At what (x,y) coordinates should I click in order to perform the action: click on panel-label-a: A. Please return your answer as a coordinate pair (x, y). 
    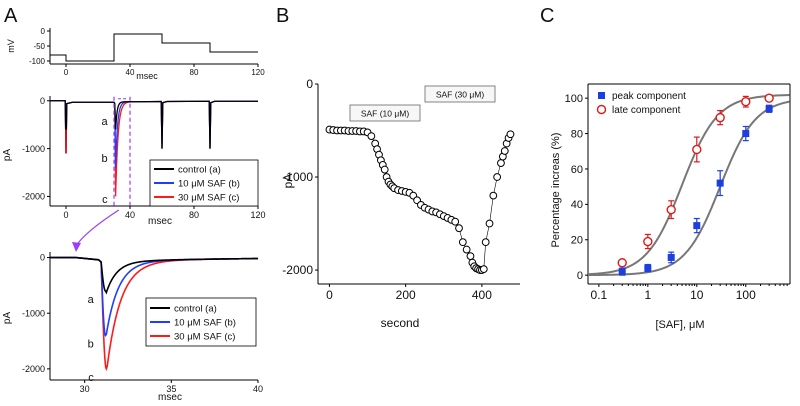
    Looking at the image, I should click on (11, 16).